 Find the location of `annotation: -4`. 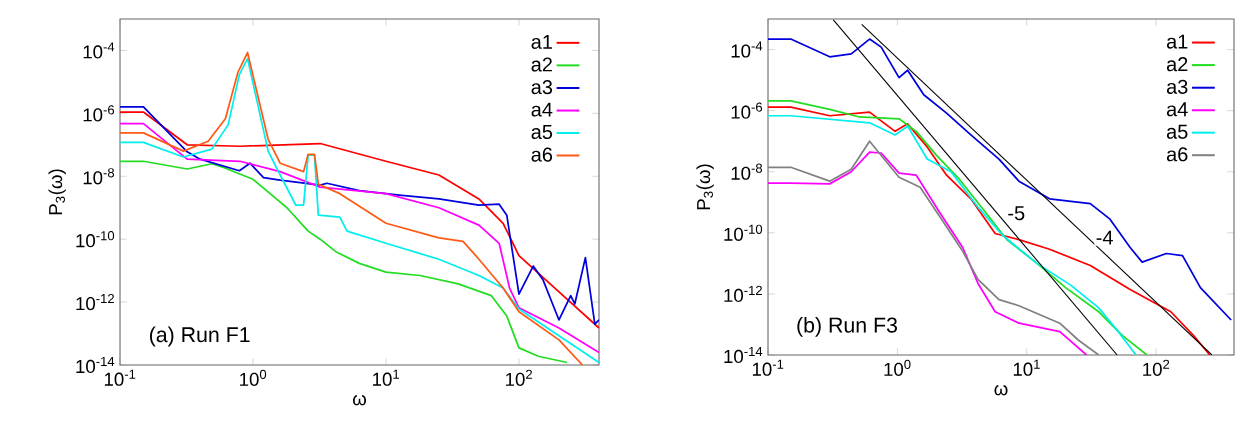

annotation: -4 is located at coordinates (1104, 237).